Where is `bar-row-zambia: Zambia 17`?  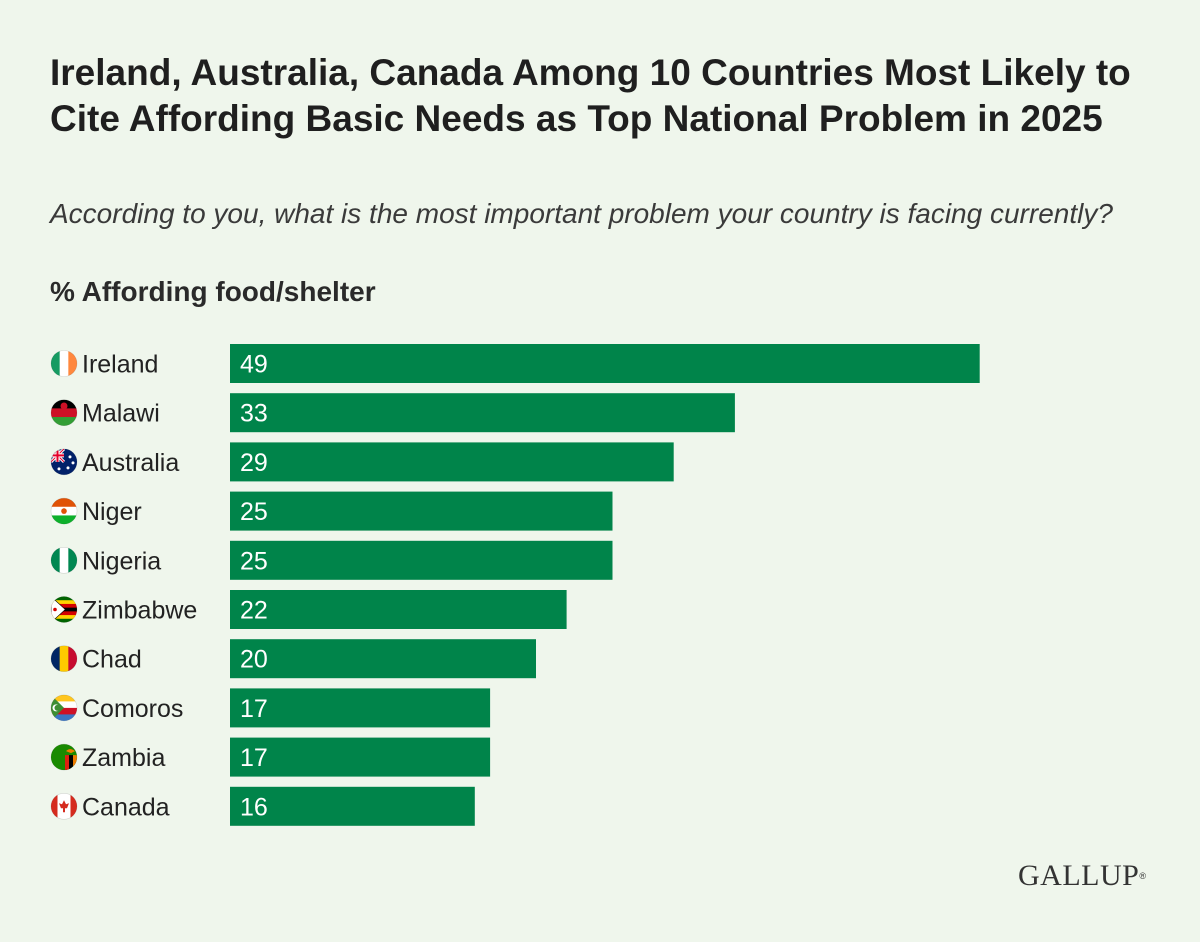 bar-row-zambia: Zambia 17 is located at coordinates (270, 757).